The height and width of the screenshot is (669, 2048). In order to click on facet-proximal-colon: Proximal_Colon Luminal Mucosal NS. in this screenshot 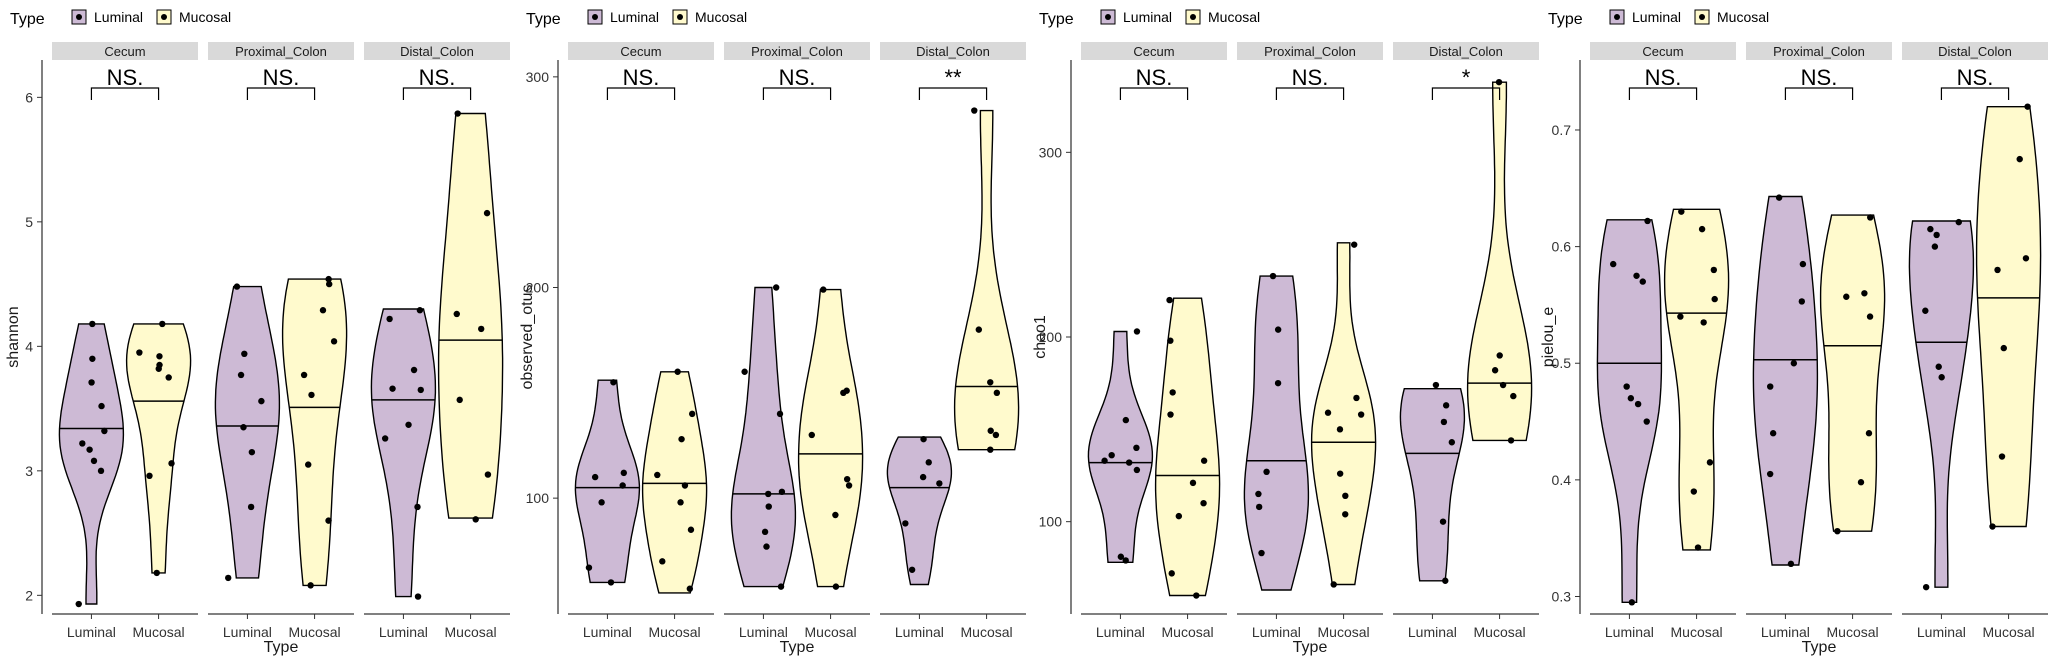, I will do `click(281, 341)`.